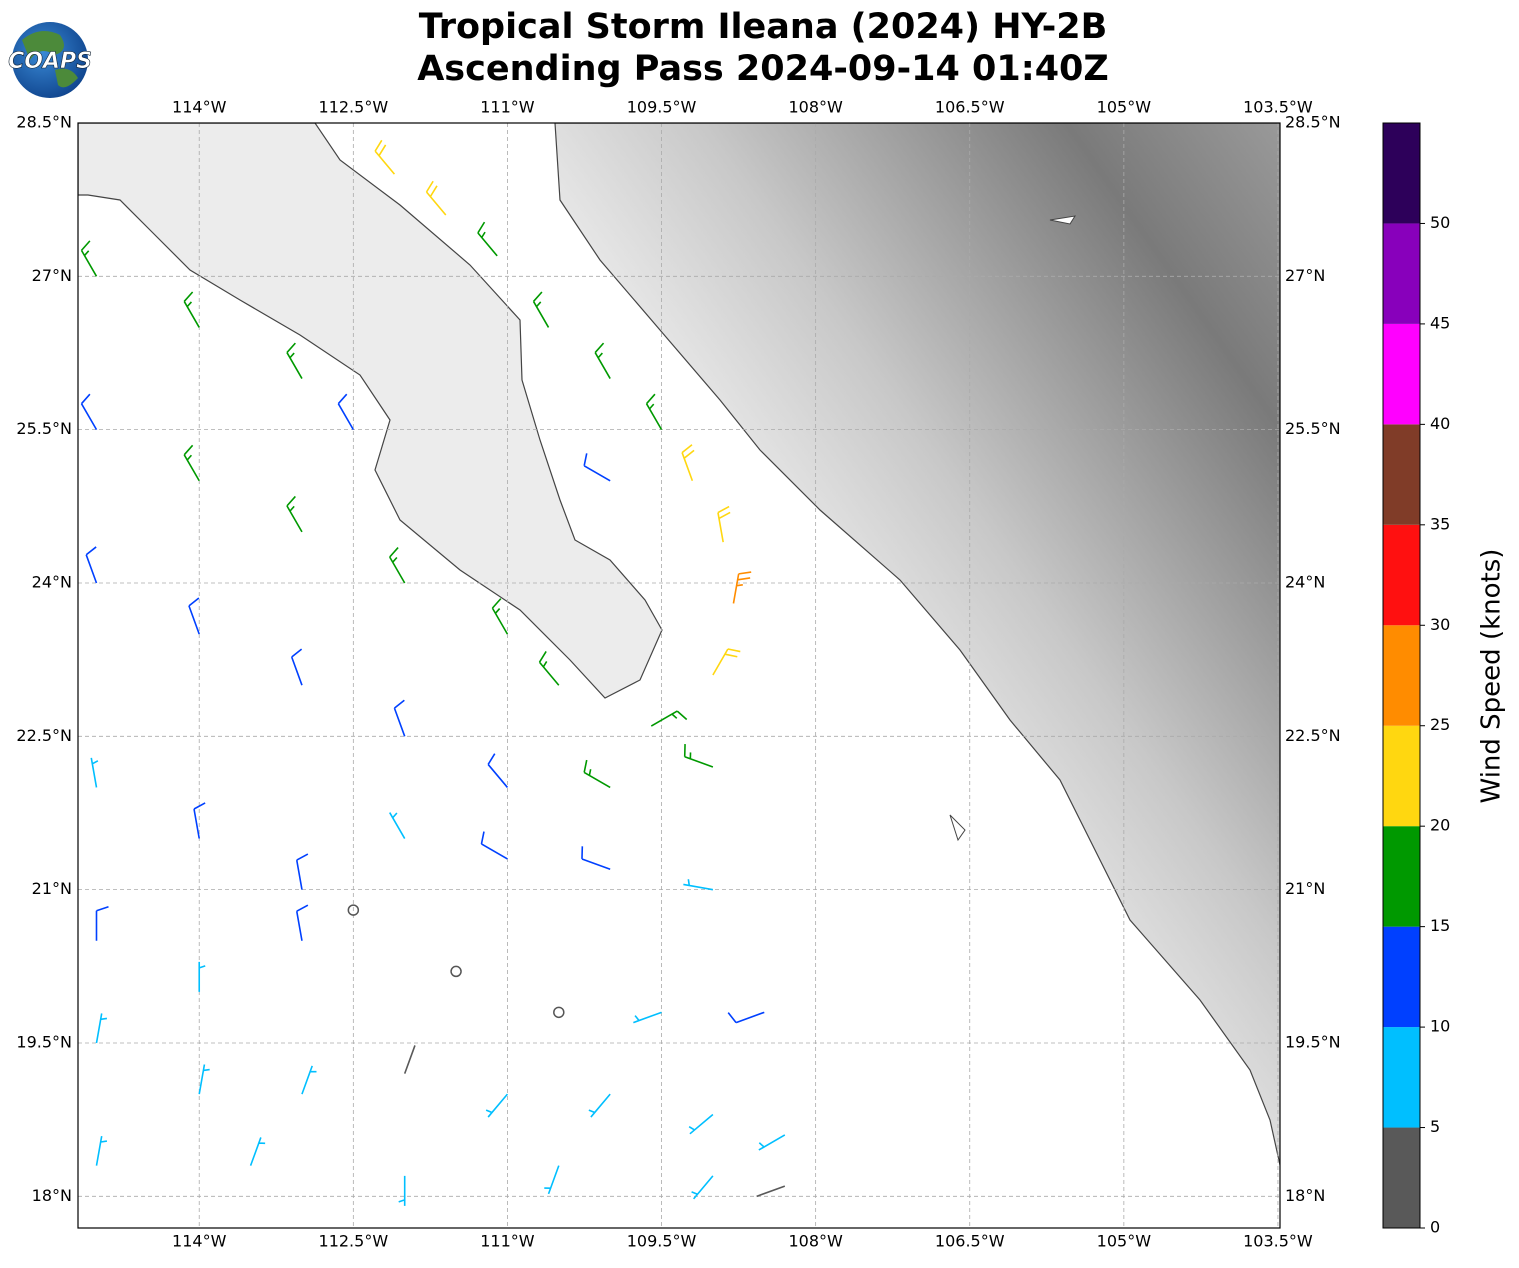 The height and width of the screenshot is (1268, 1519). Describe the element at coordinates (1278, 1241) in the screenshot. I see `x-tick-label: 103.5°W` at that location.